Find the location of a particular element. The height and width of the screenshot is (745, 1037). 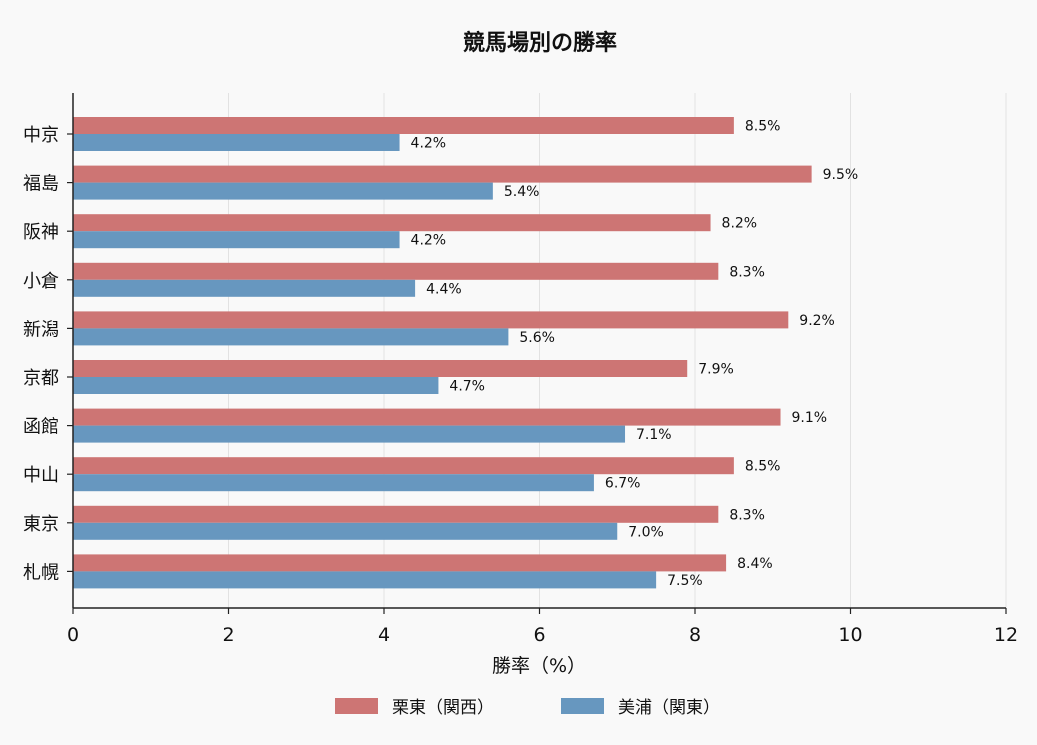

x-tick-label: 6 is located at coordinates (539, 635).